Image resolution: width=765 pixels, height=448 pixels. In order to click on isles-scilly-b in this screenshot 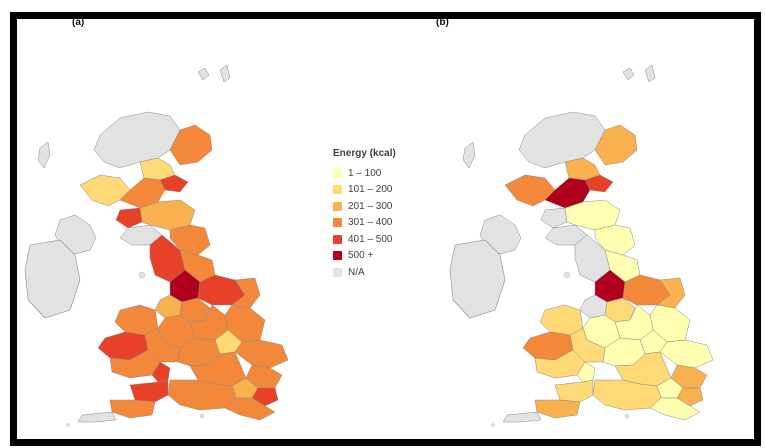, I will do `click(493, 425)`.